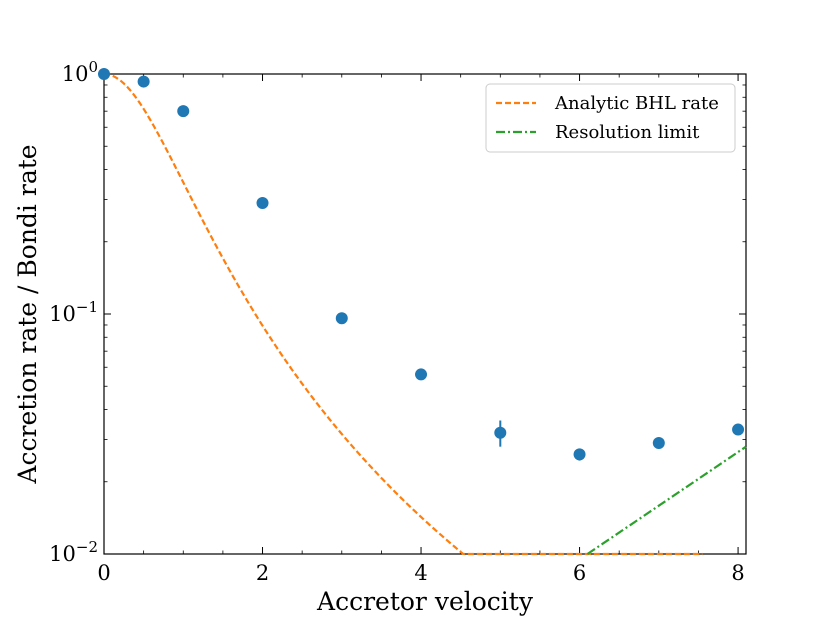 The width and height of the screenshot is (830, 623). Describe the element at coordinates (420, 573) in the screenshot. I see `x-tick-label: 4` at that location.